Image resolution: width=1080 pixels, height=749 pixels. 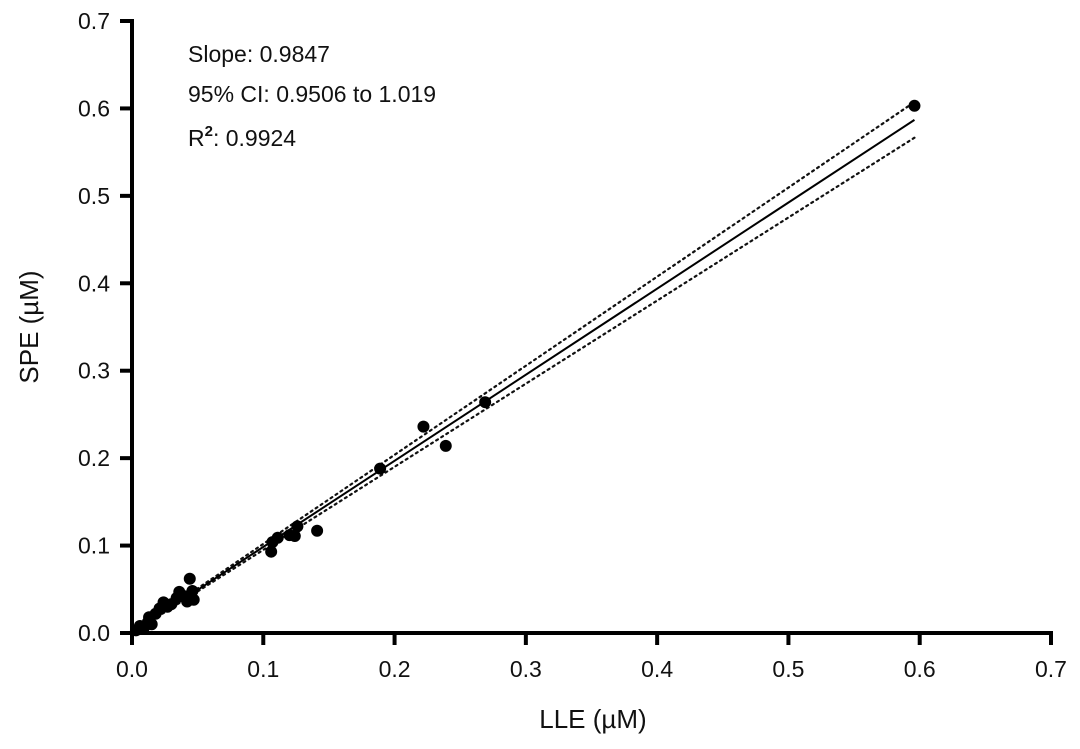 What do you see at coordinates (526, 669) in the screenshot?
I see `x-tick-label: 0.3` at bounding box center [526, 669].